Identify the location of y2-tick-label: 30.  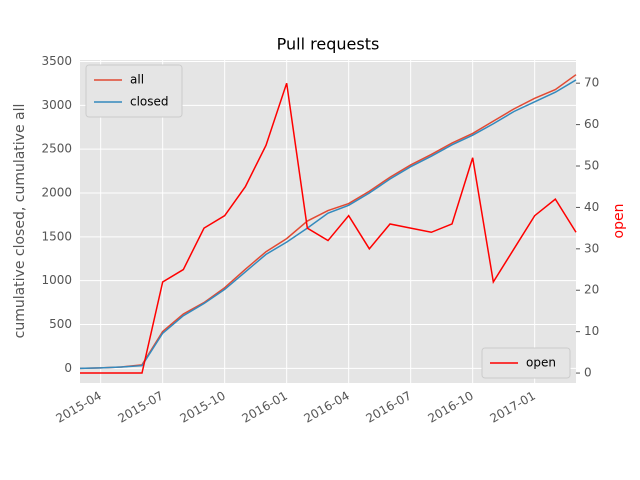
(591, 248).